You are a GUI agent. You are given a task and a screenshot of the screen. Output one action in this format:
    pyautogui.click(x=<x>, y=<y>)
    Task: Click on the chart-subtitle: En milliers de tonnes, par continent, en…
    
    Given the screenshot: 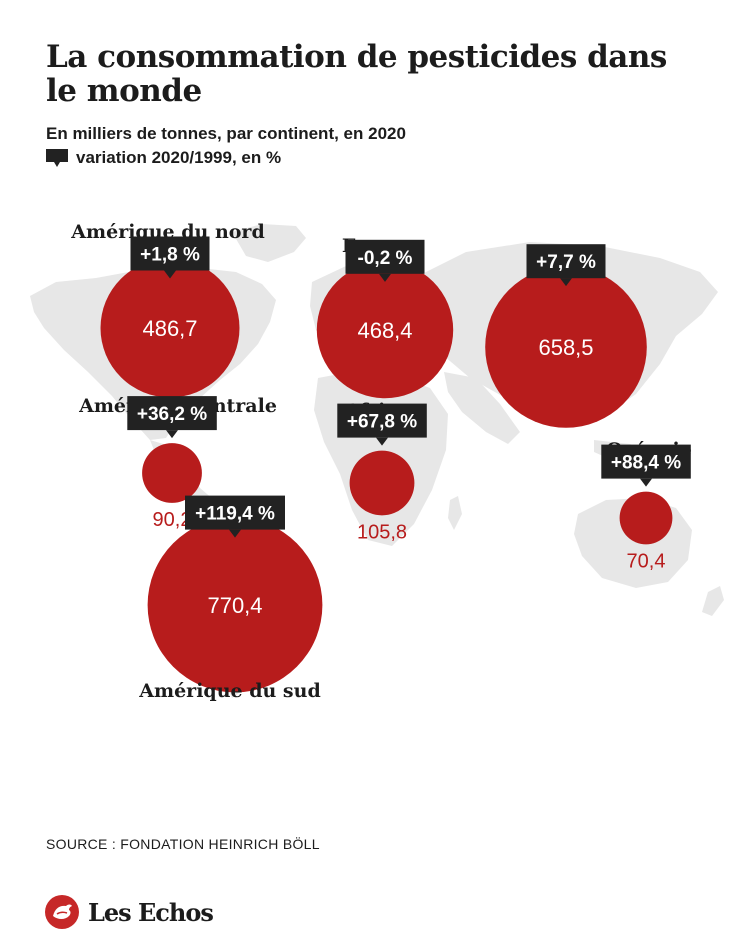 What is the action you would take?
    pyautogui.click(x=226, y=133)
    